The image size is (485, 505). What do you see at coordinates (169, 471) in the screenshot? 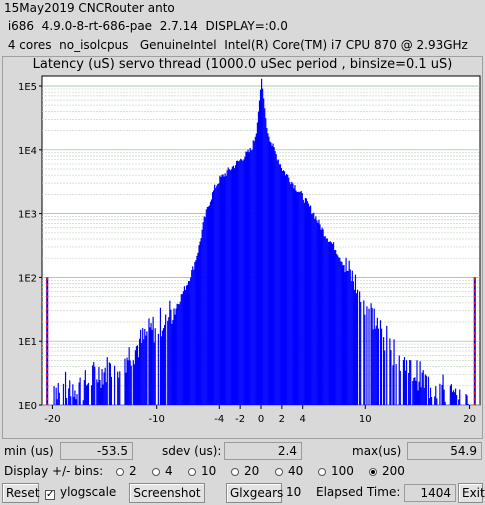
I see `bins-radio-label: 4` at bounding box center [169, 471].